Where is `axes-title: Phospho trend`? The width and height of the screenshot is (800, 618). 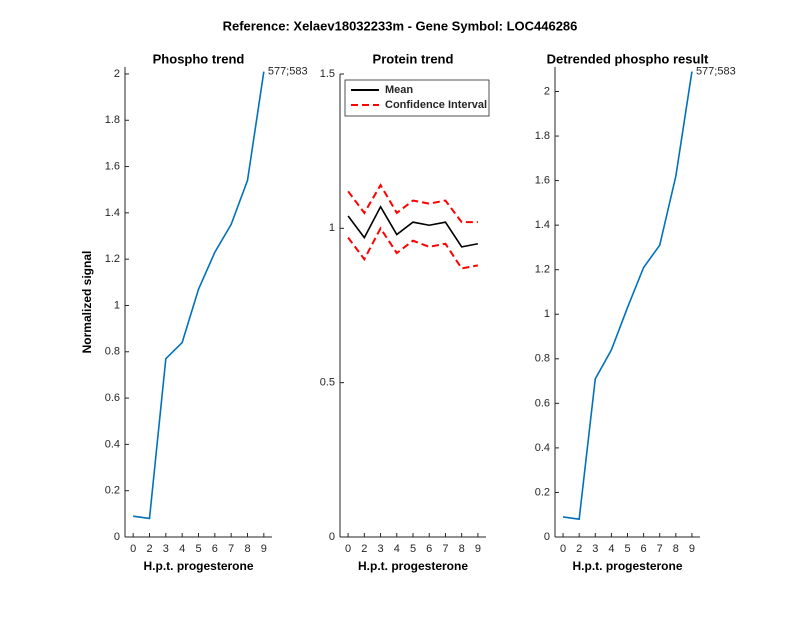 axes-title: Phospho trend is located at coordinates (199, 58).